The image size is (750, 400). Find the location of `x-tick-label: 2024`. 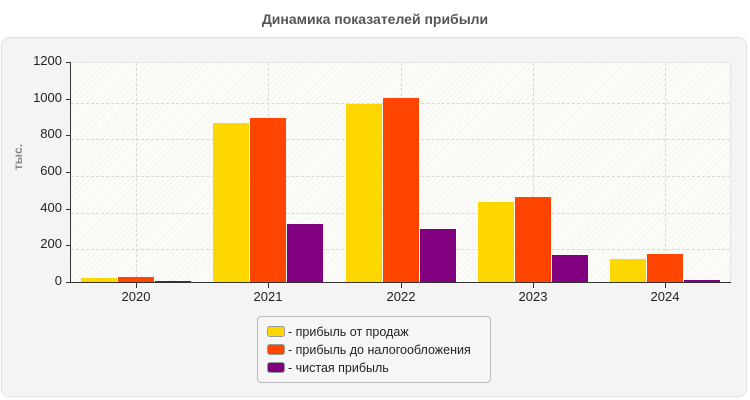

x-tick-label: 2024 is located at coordinates (665, 296).